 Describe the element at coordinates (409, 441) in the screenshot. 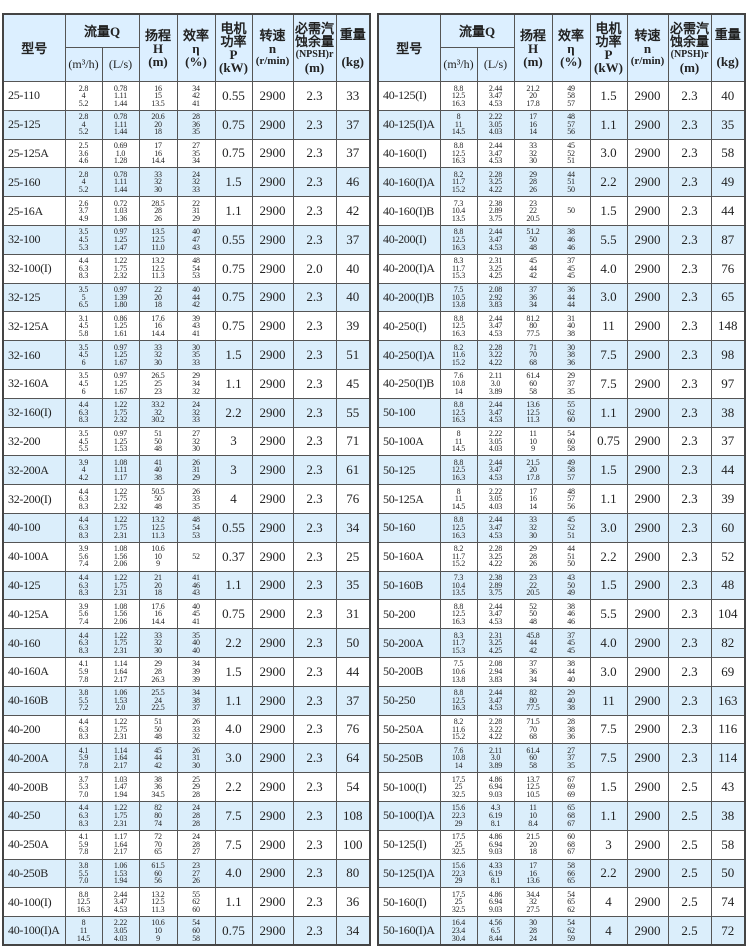

I see `cell-model: 50-100A` at that location.